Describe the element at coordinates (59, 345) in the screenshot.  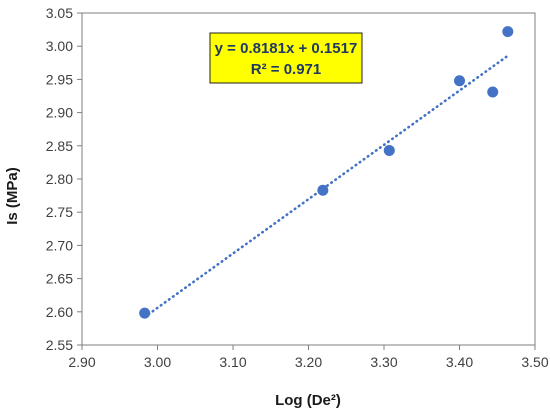
I see `y-tick-label: 2.55` at that location.